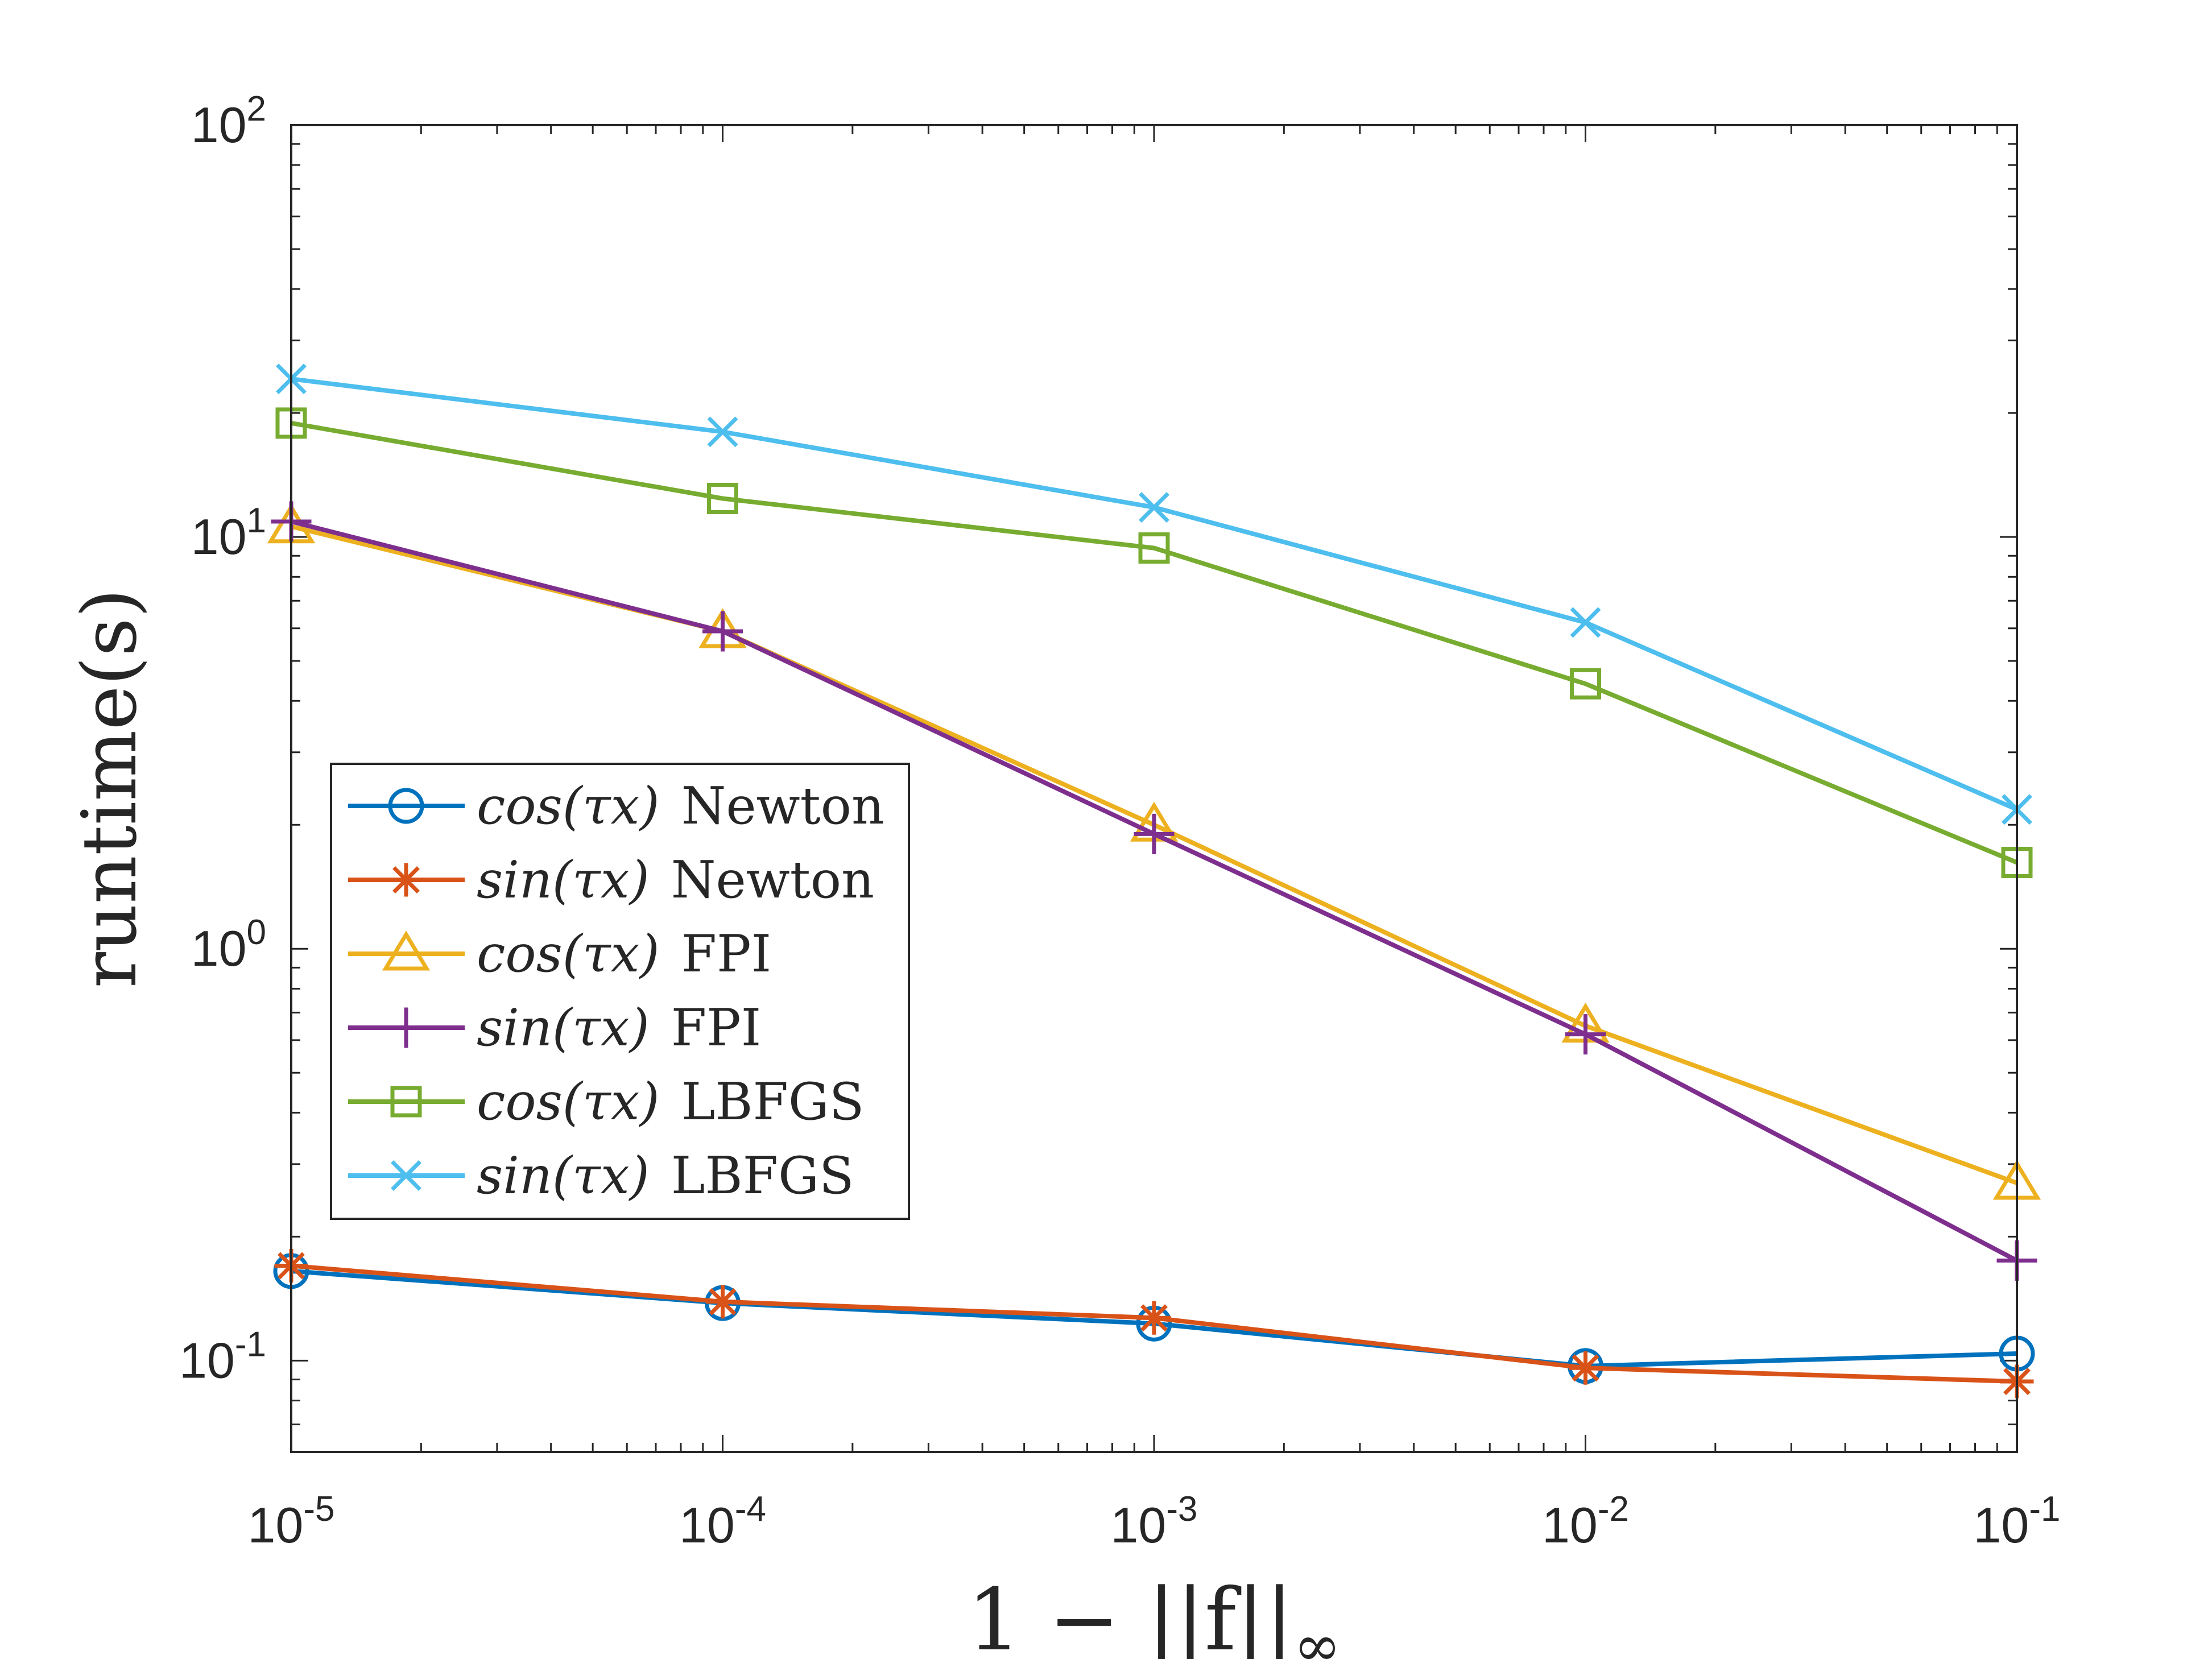  I want to click on y-tick-label: 10⁻¹, so click(222, 1356).